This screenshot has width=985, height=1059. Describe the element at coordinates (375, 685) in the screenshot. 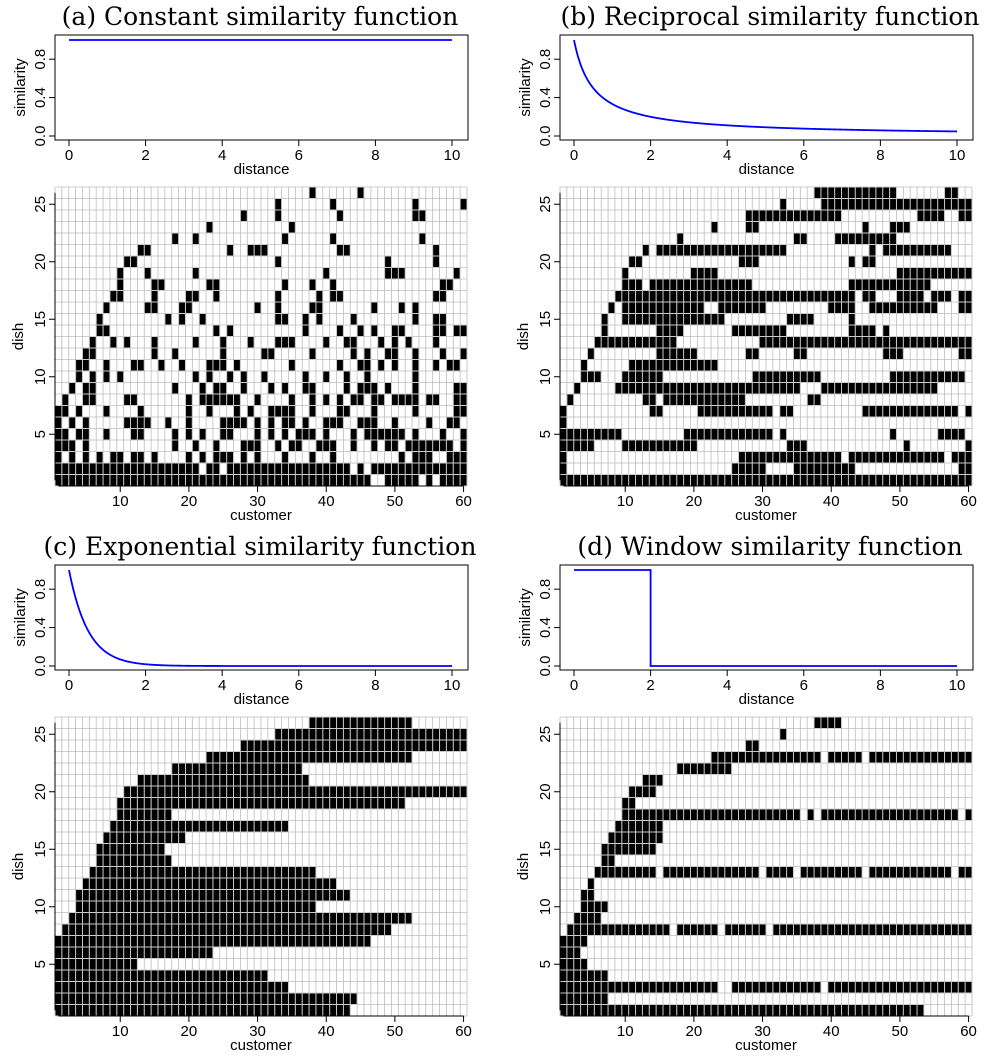

I see `x-tick-label: 8` at that location.